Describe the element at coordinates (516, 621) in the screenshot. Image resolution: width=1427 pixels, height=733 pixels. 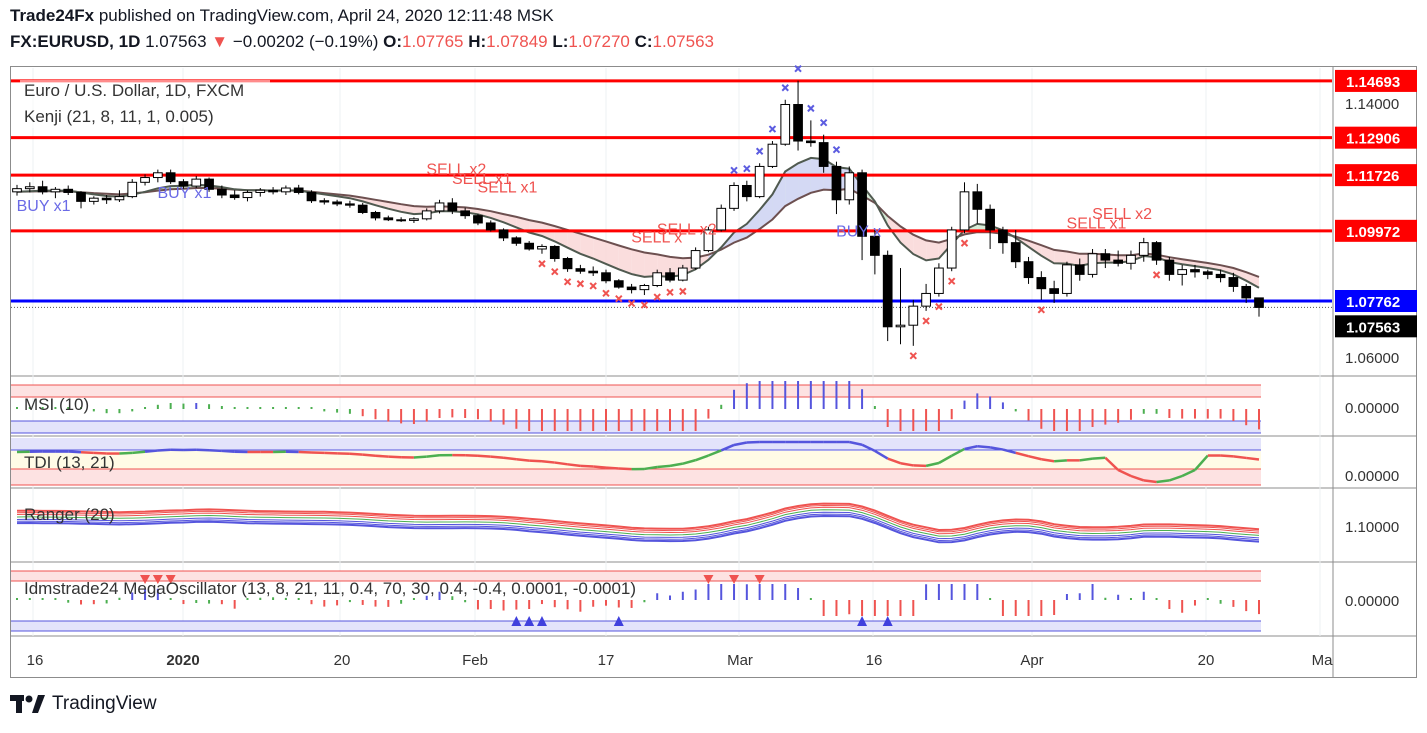
I see `mega-buy-triangle` at that location.